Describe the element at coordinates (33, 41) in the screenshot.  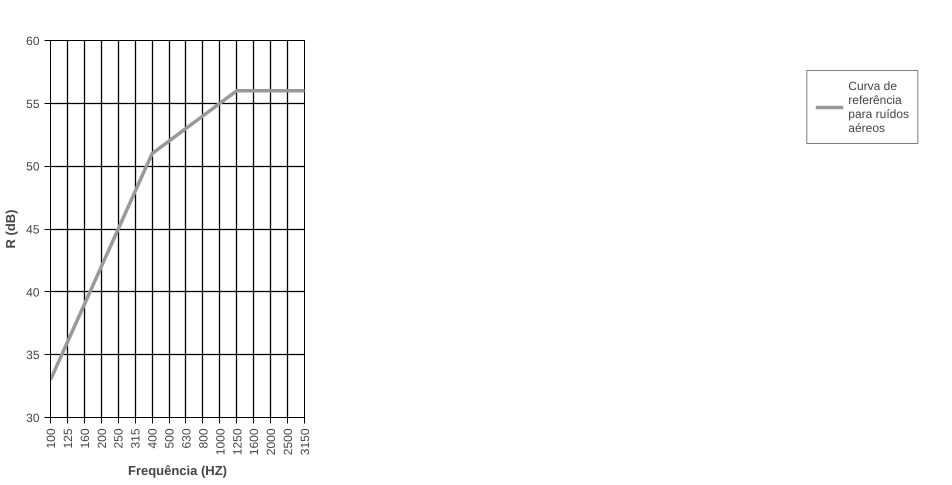
I see `y-tick-label: 60` at that location.